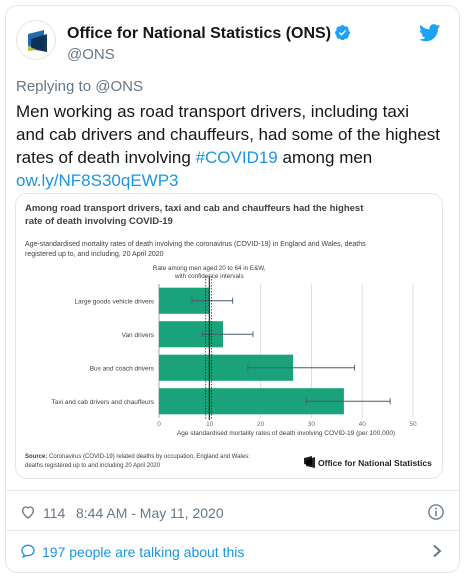 This screenshot has height=580, width=465. I want to click on info-icon, so click(436, 512).